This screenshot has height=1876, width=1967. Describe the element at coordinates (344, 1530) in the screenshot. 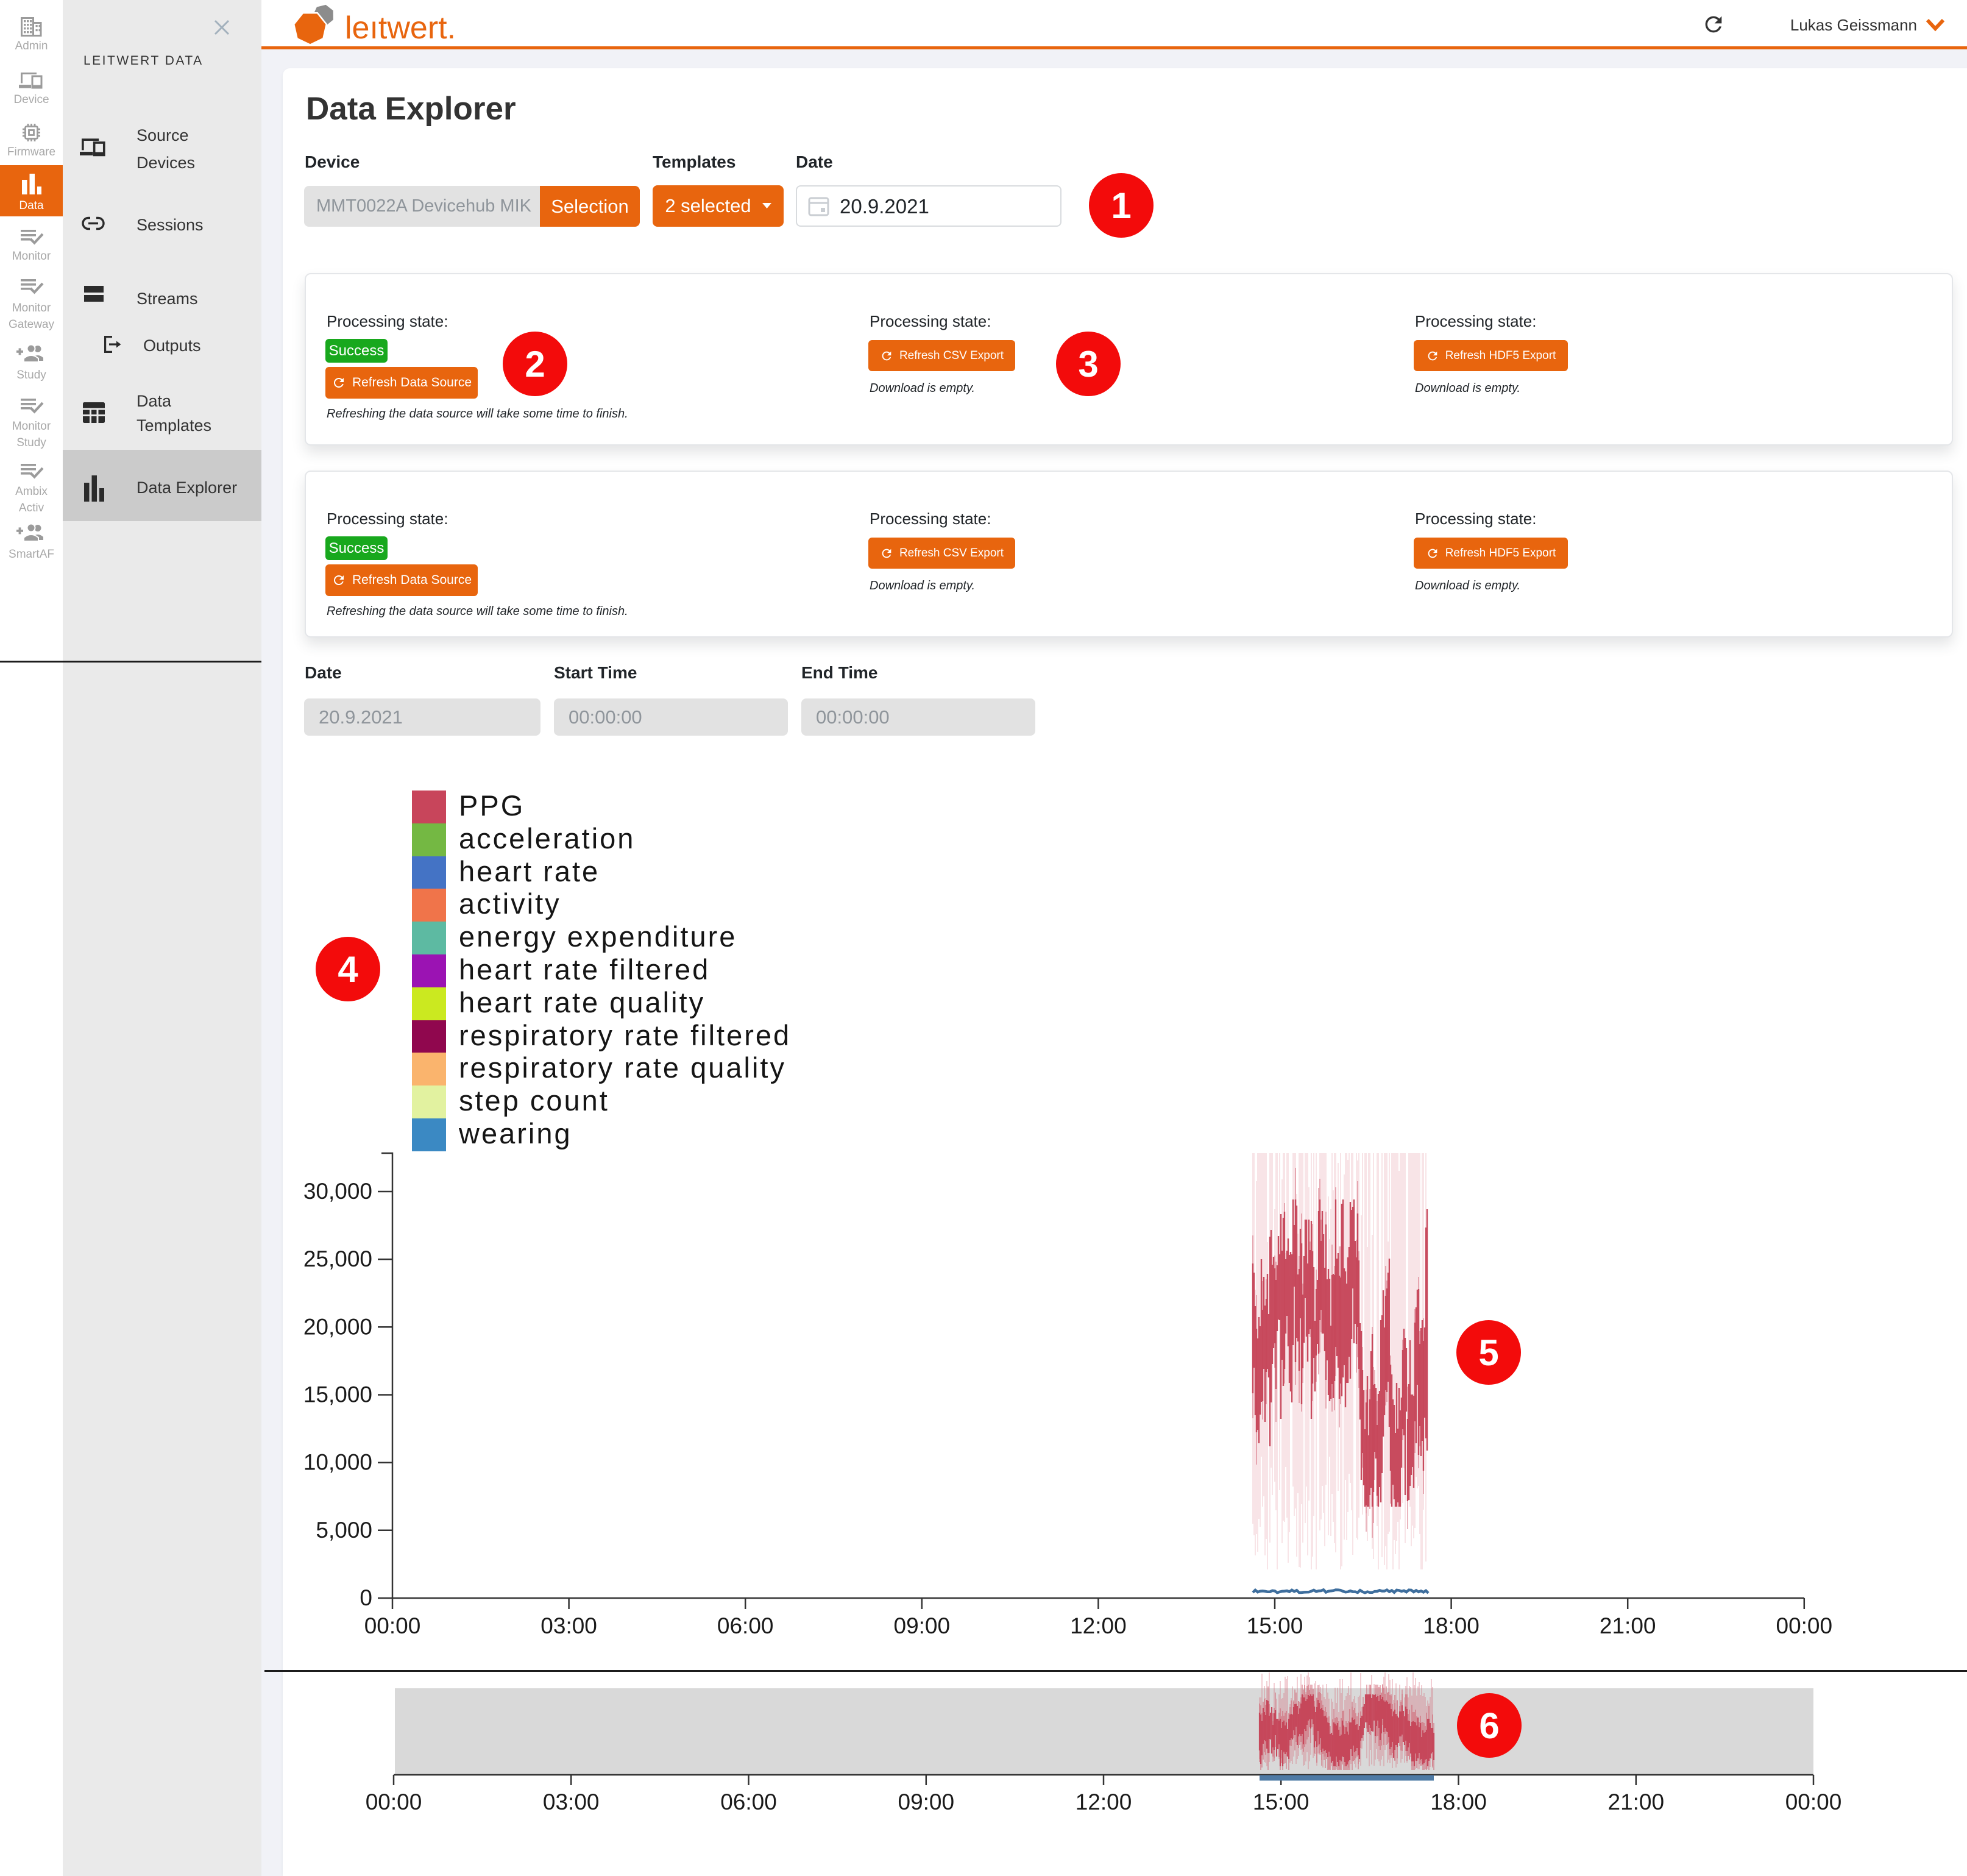

I see `svg-text: 5,000` at that location.